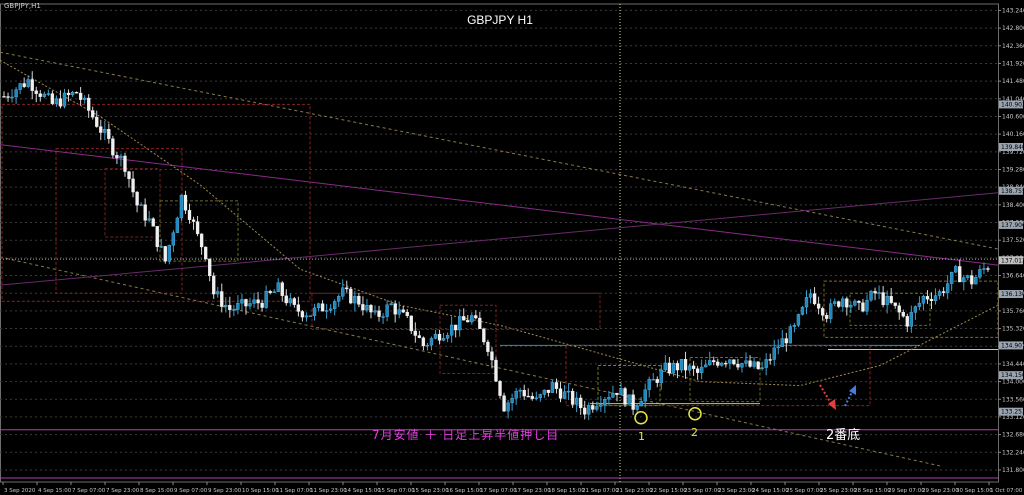  Describe the element at coordinates (1013, 399) in the screenshot. I see `y-tick-label: 133.560` at that location.